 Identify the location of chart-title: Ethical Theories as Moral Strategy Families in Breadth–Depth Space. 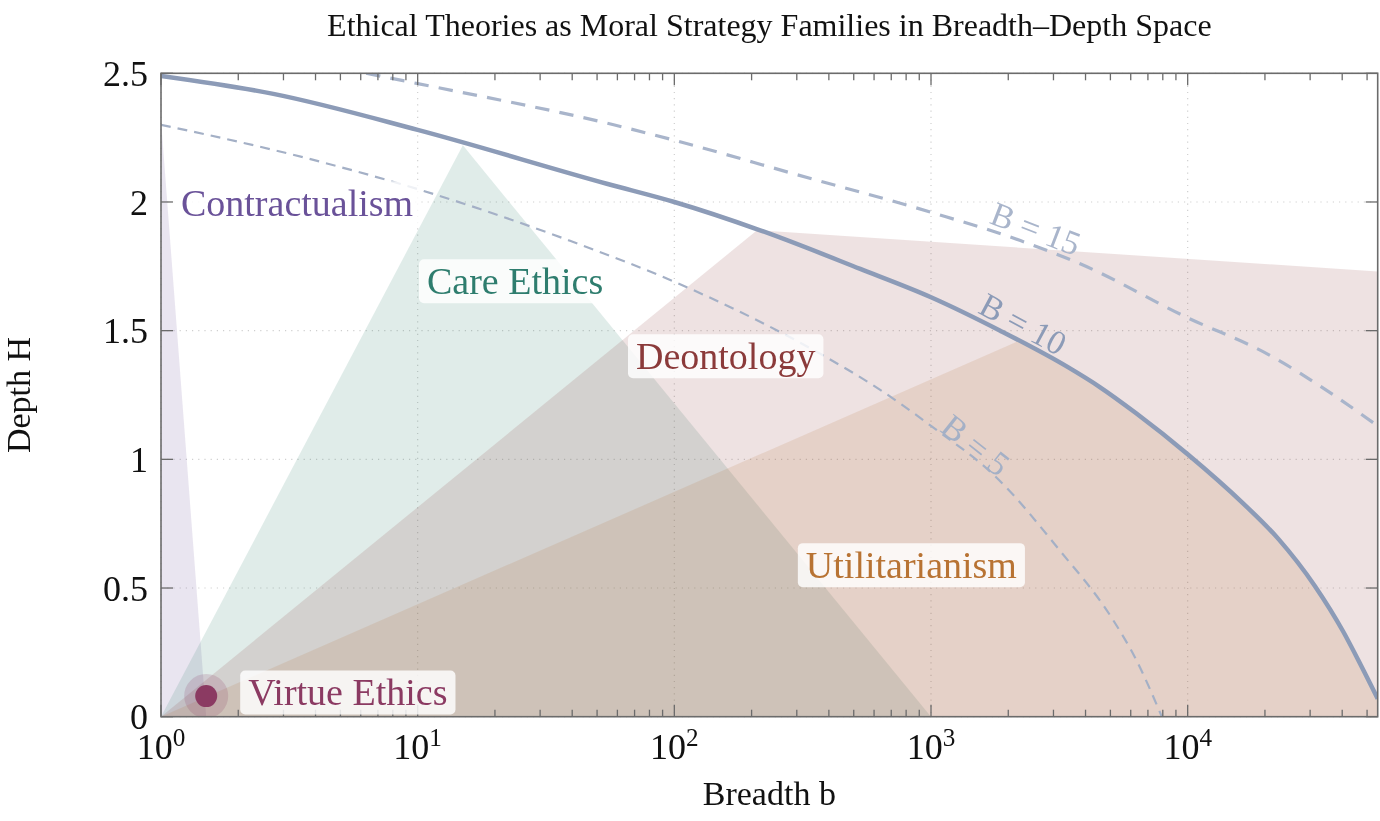
(769, 25).